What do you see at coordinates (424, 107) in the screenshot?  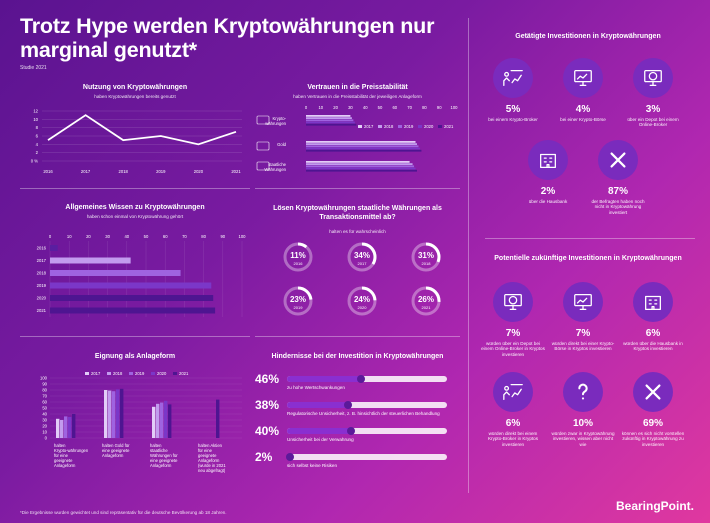 I see `x-tick-label: 80` at bounding box center [424, 107].